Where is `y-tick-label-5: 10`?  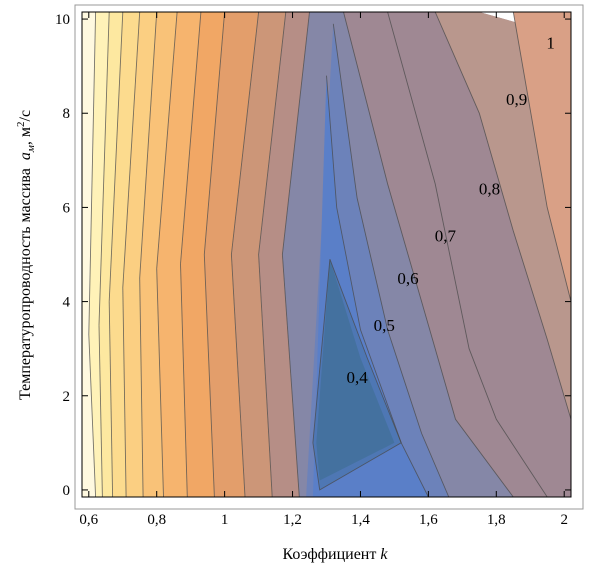
y-tick-label-5: 10 is located at coordinates (62, 20).